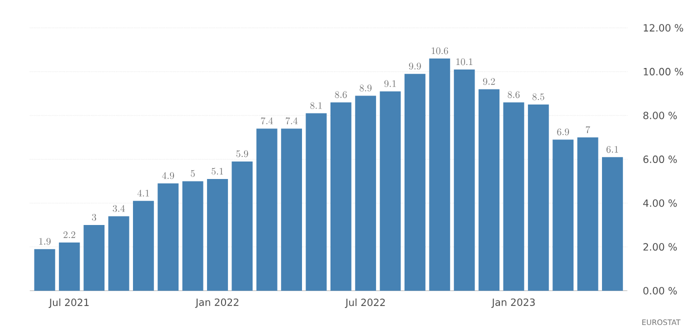  What do you see at coordinates (415, 66) in the screenshot?
I see `data-label: 9.9` at bounding box center [415, 66].